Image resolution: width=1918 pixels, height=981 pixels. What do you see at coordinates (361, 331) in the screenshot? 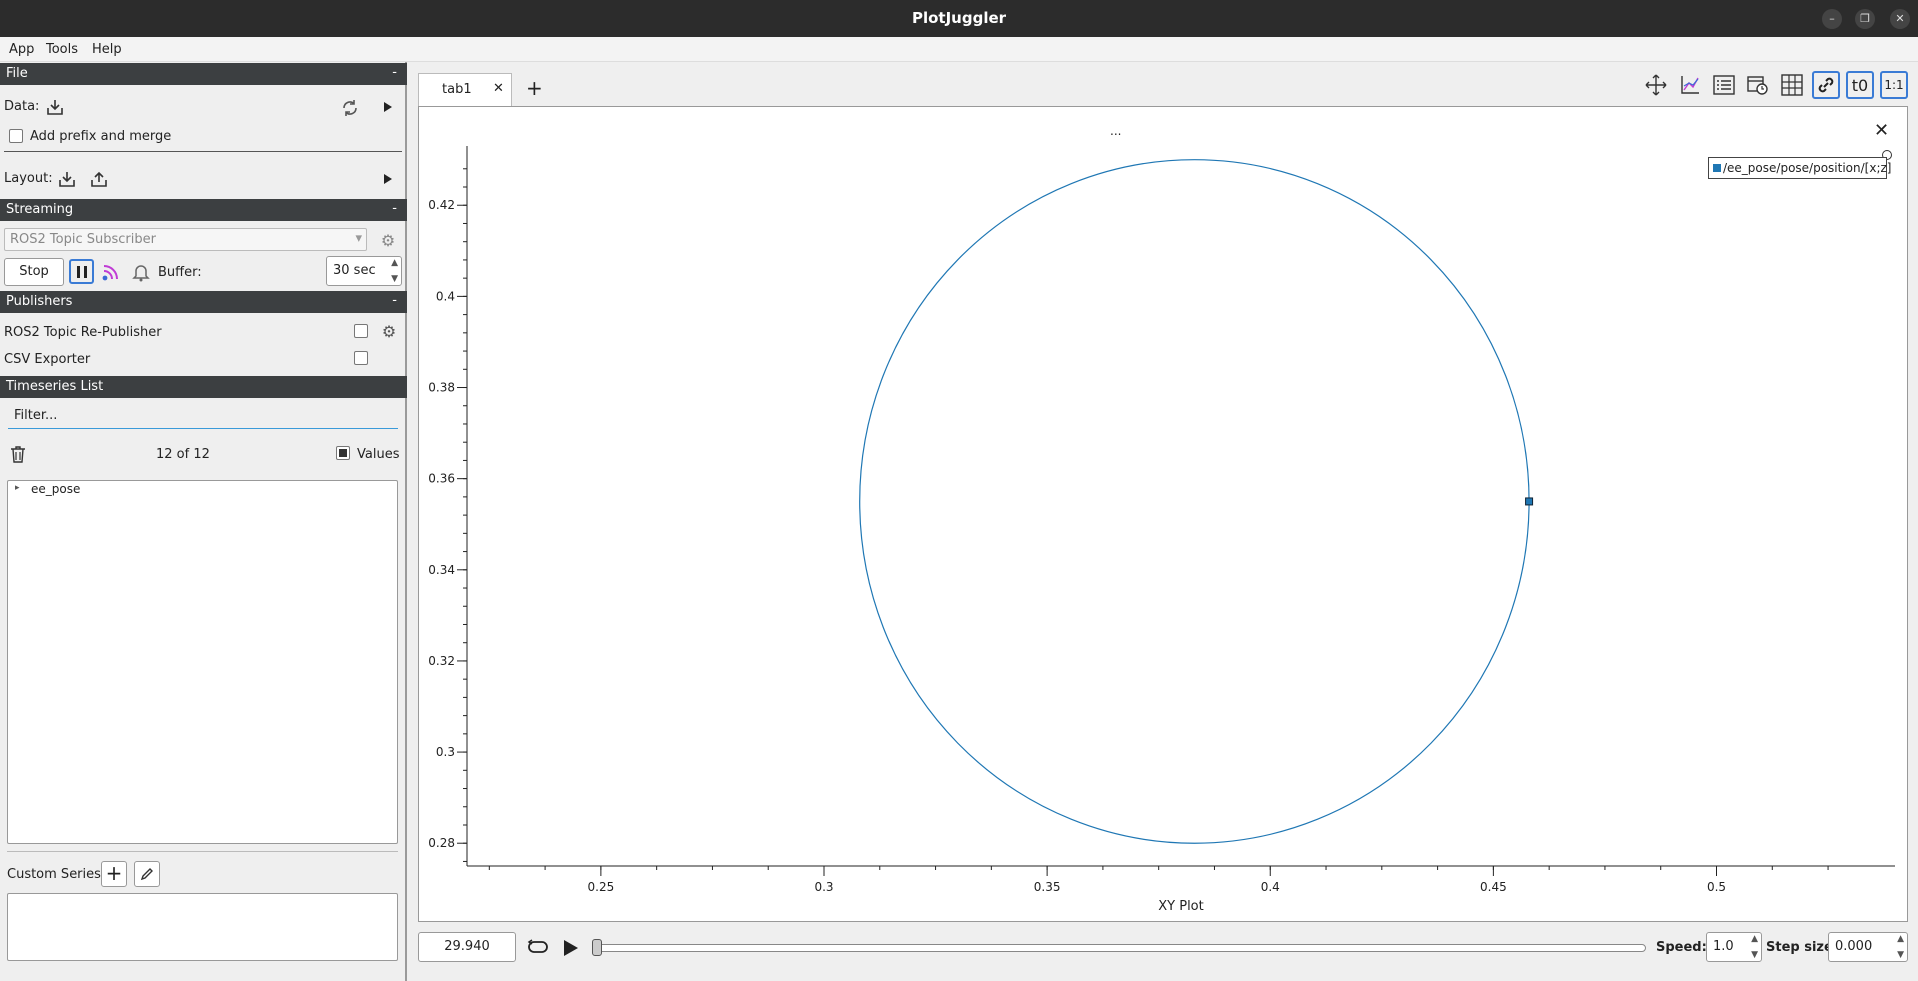
I see `publisher-ros2-checkbox` at bounding box center [361, 331].